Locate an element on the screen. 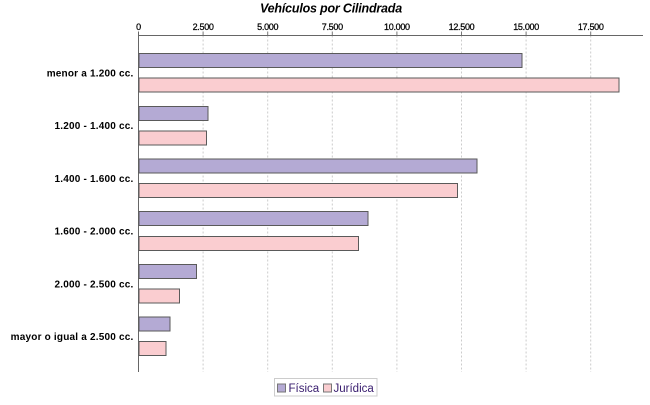  svg-text: 12.500 is located at coordinates (462, 27).